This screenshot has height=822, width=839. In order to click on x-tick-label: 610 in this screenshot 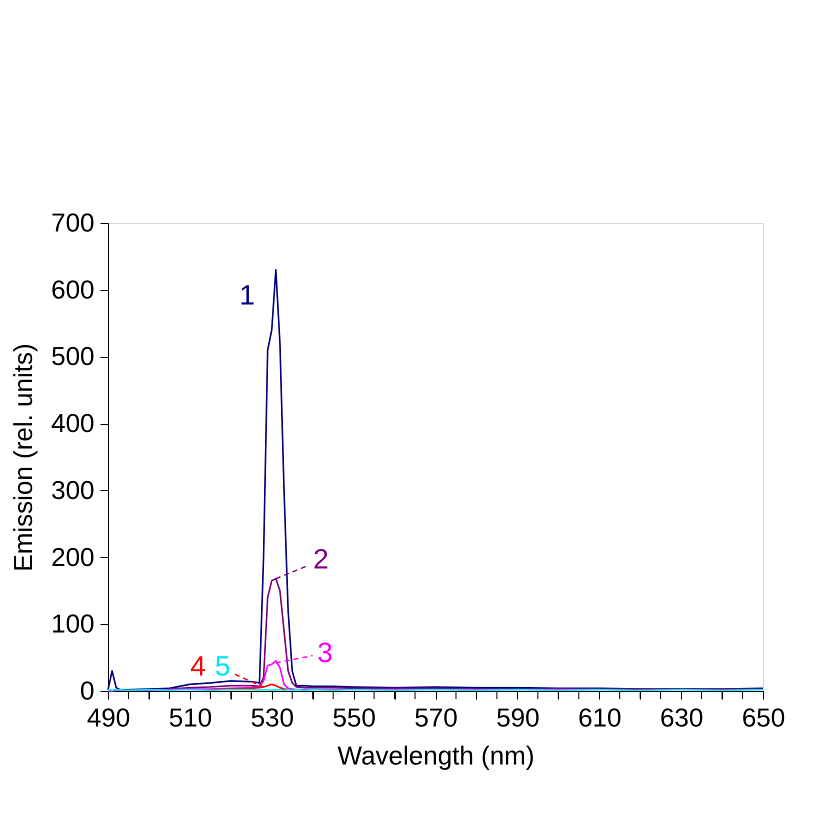, I will do `click(600, 717)`.